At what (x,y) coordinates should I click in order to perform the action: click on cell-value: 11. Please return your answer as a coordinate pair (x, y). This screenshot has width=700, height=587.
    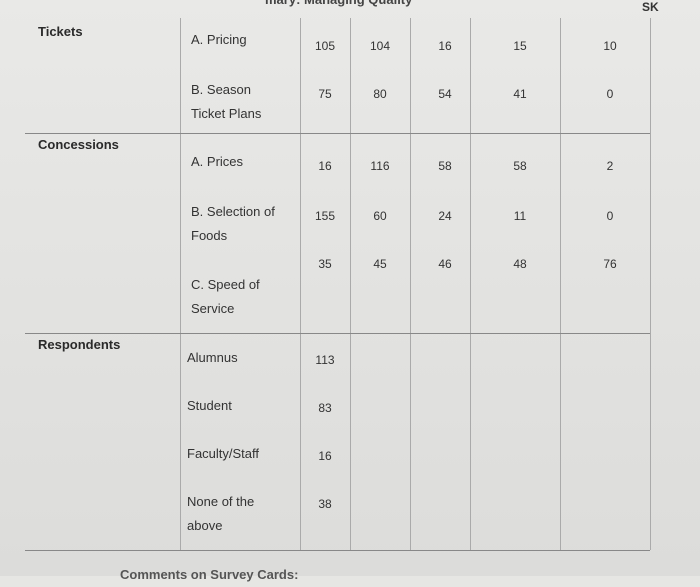
    Looking at the image, I should click on (520, 216).